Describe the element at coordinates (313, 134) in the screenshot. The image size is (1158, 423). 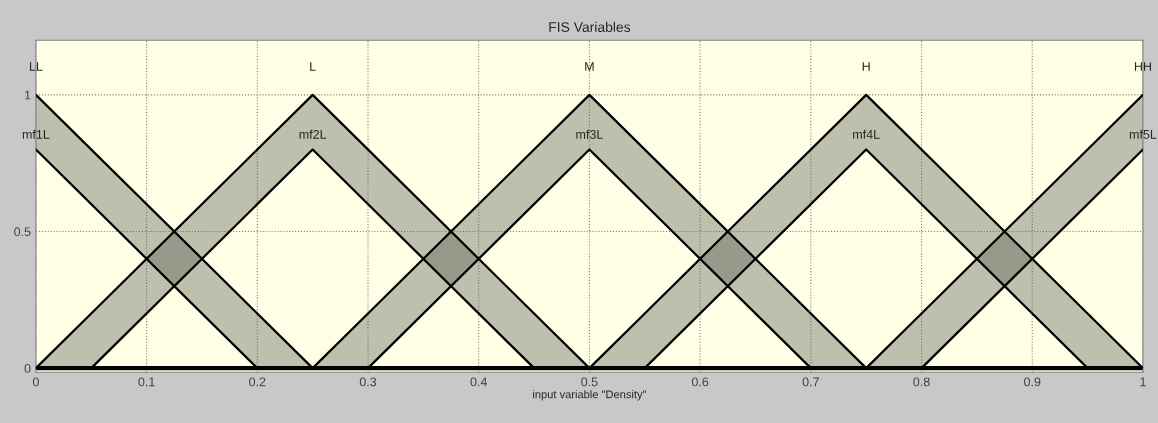
I see `series-label: mf2L` at that location.